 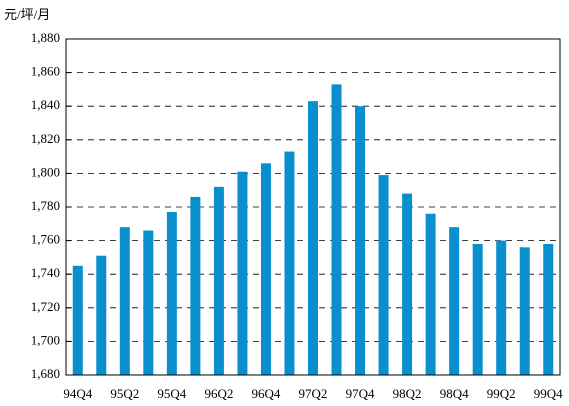 What do you see at coordinates (124, 393) in the screenshot?
I see `x-tick-label: 95Q2` at bounding box center [124, 393].